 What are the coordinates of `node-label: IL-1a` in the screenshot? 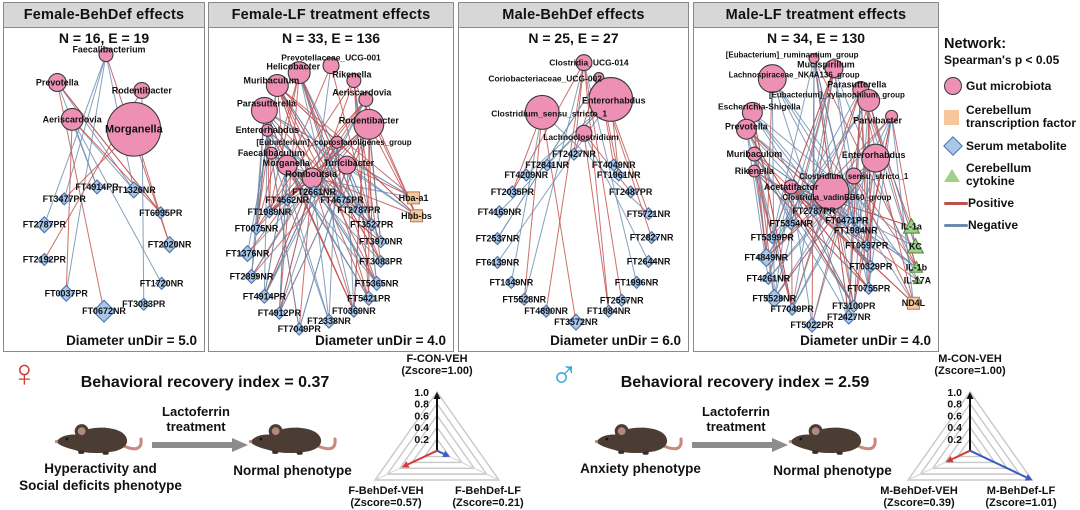 It's located at (912, 227).